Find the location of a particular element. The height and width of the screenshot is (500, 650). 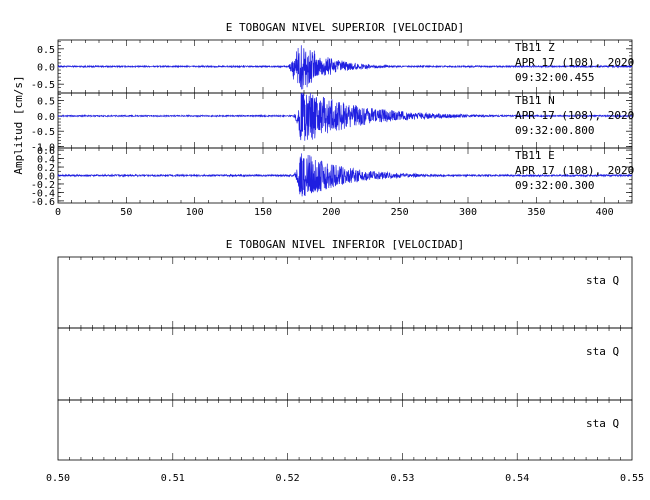

bottom-panel-2: sta Q is located at coordinates (345, 364).